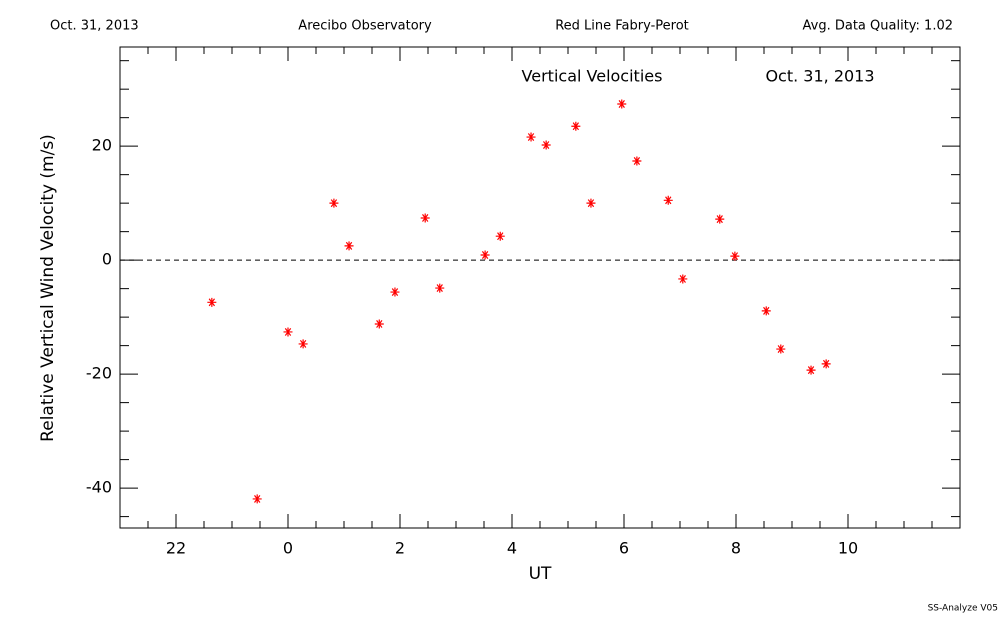  I want to click on header-date: Oct. 31, 2013, so click(94, 26).